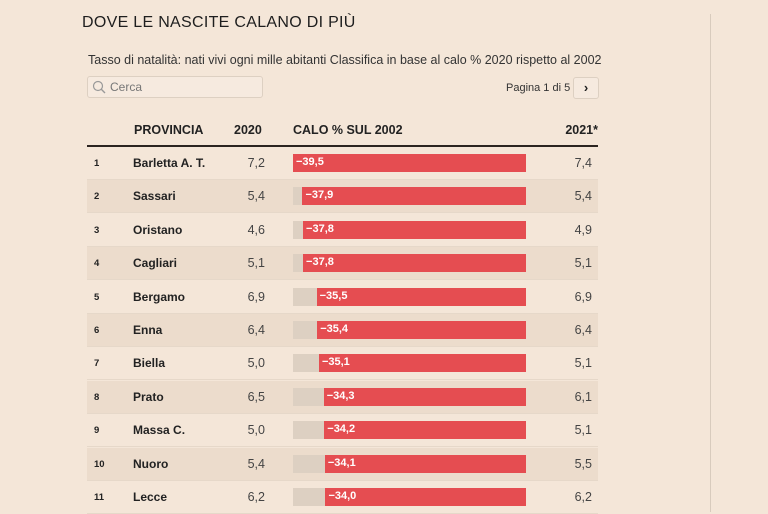  I want to click on bar-track: −35,1, so click(409, 363).